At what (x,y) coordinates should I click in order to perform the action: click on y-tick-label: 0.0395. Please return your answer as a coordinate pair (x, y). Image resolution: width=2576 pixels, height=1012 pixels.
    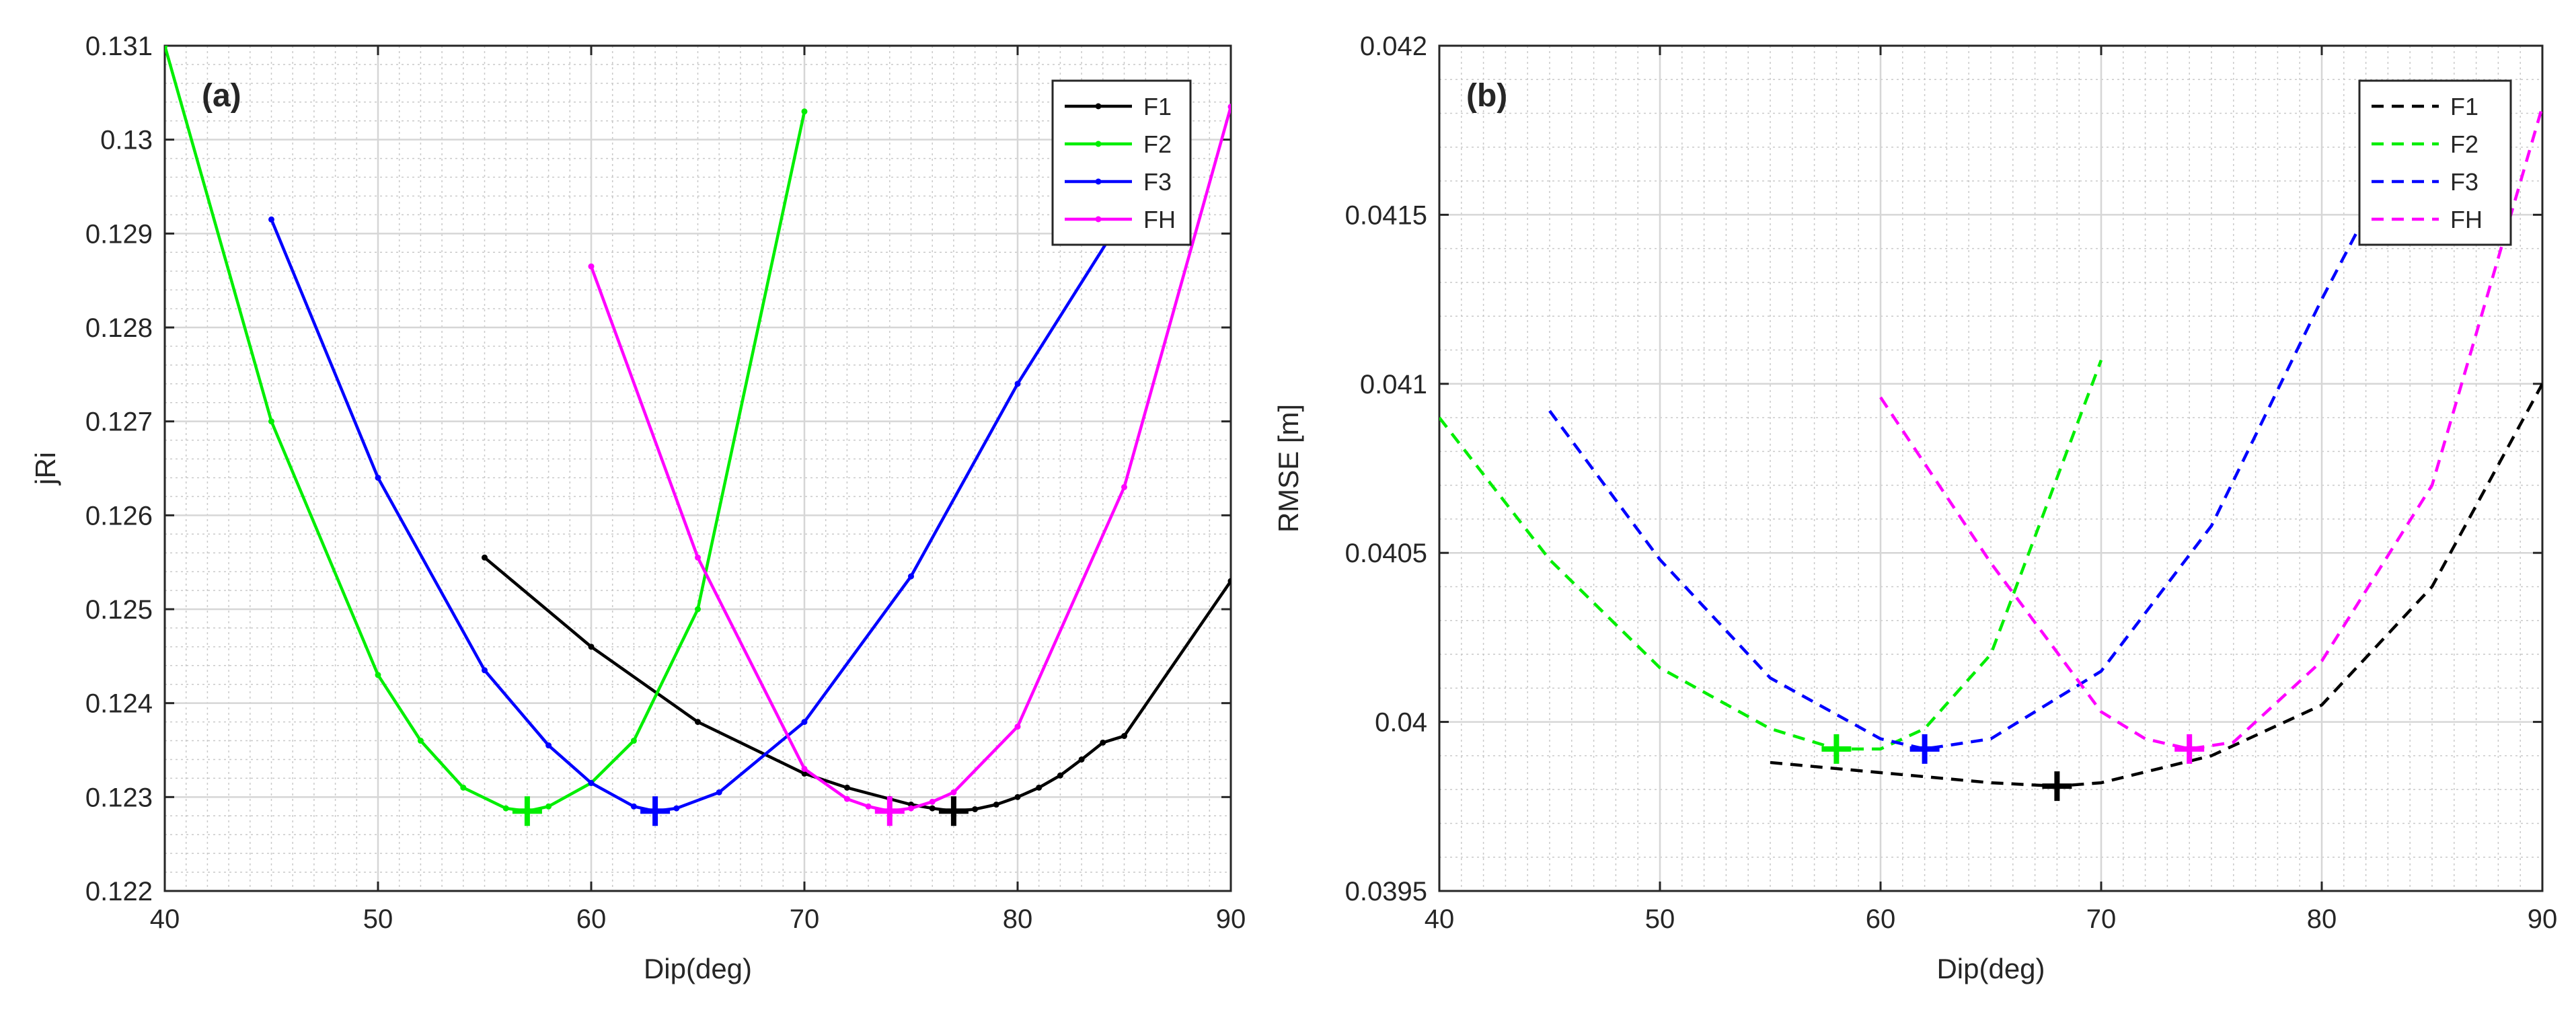
    Looking at the image, I should click on (1386, 891).